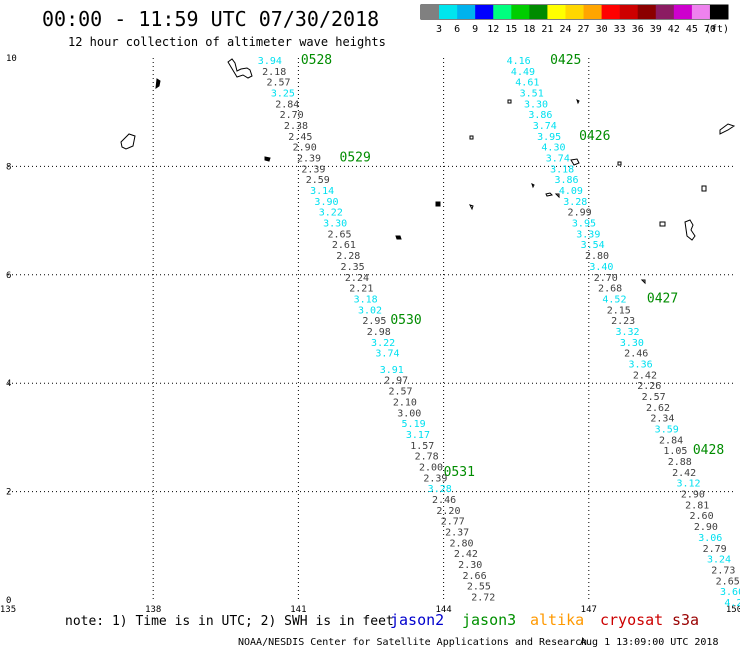 This screenshot has width=740, height=650. Describe the element at coordinates (562, 169) in the screenshot. I see `wave-height-value: 3.18` at that location.